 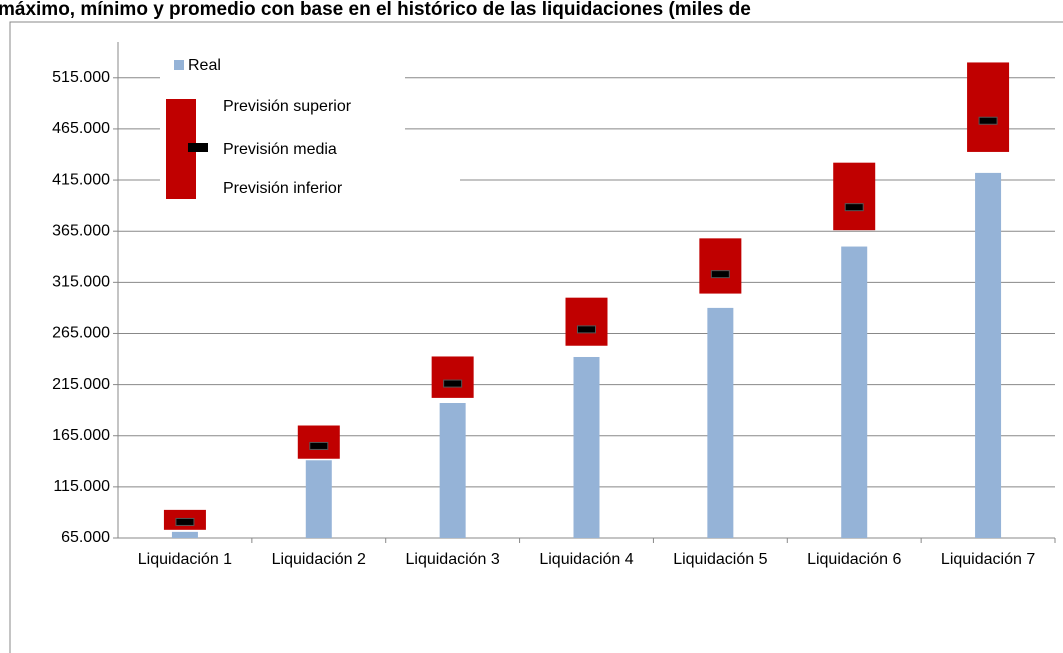 I want to click on x-tick-label: Liquidación 4, so click(x=586, y=559).